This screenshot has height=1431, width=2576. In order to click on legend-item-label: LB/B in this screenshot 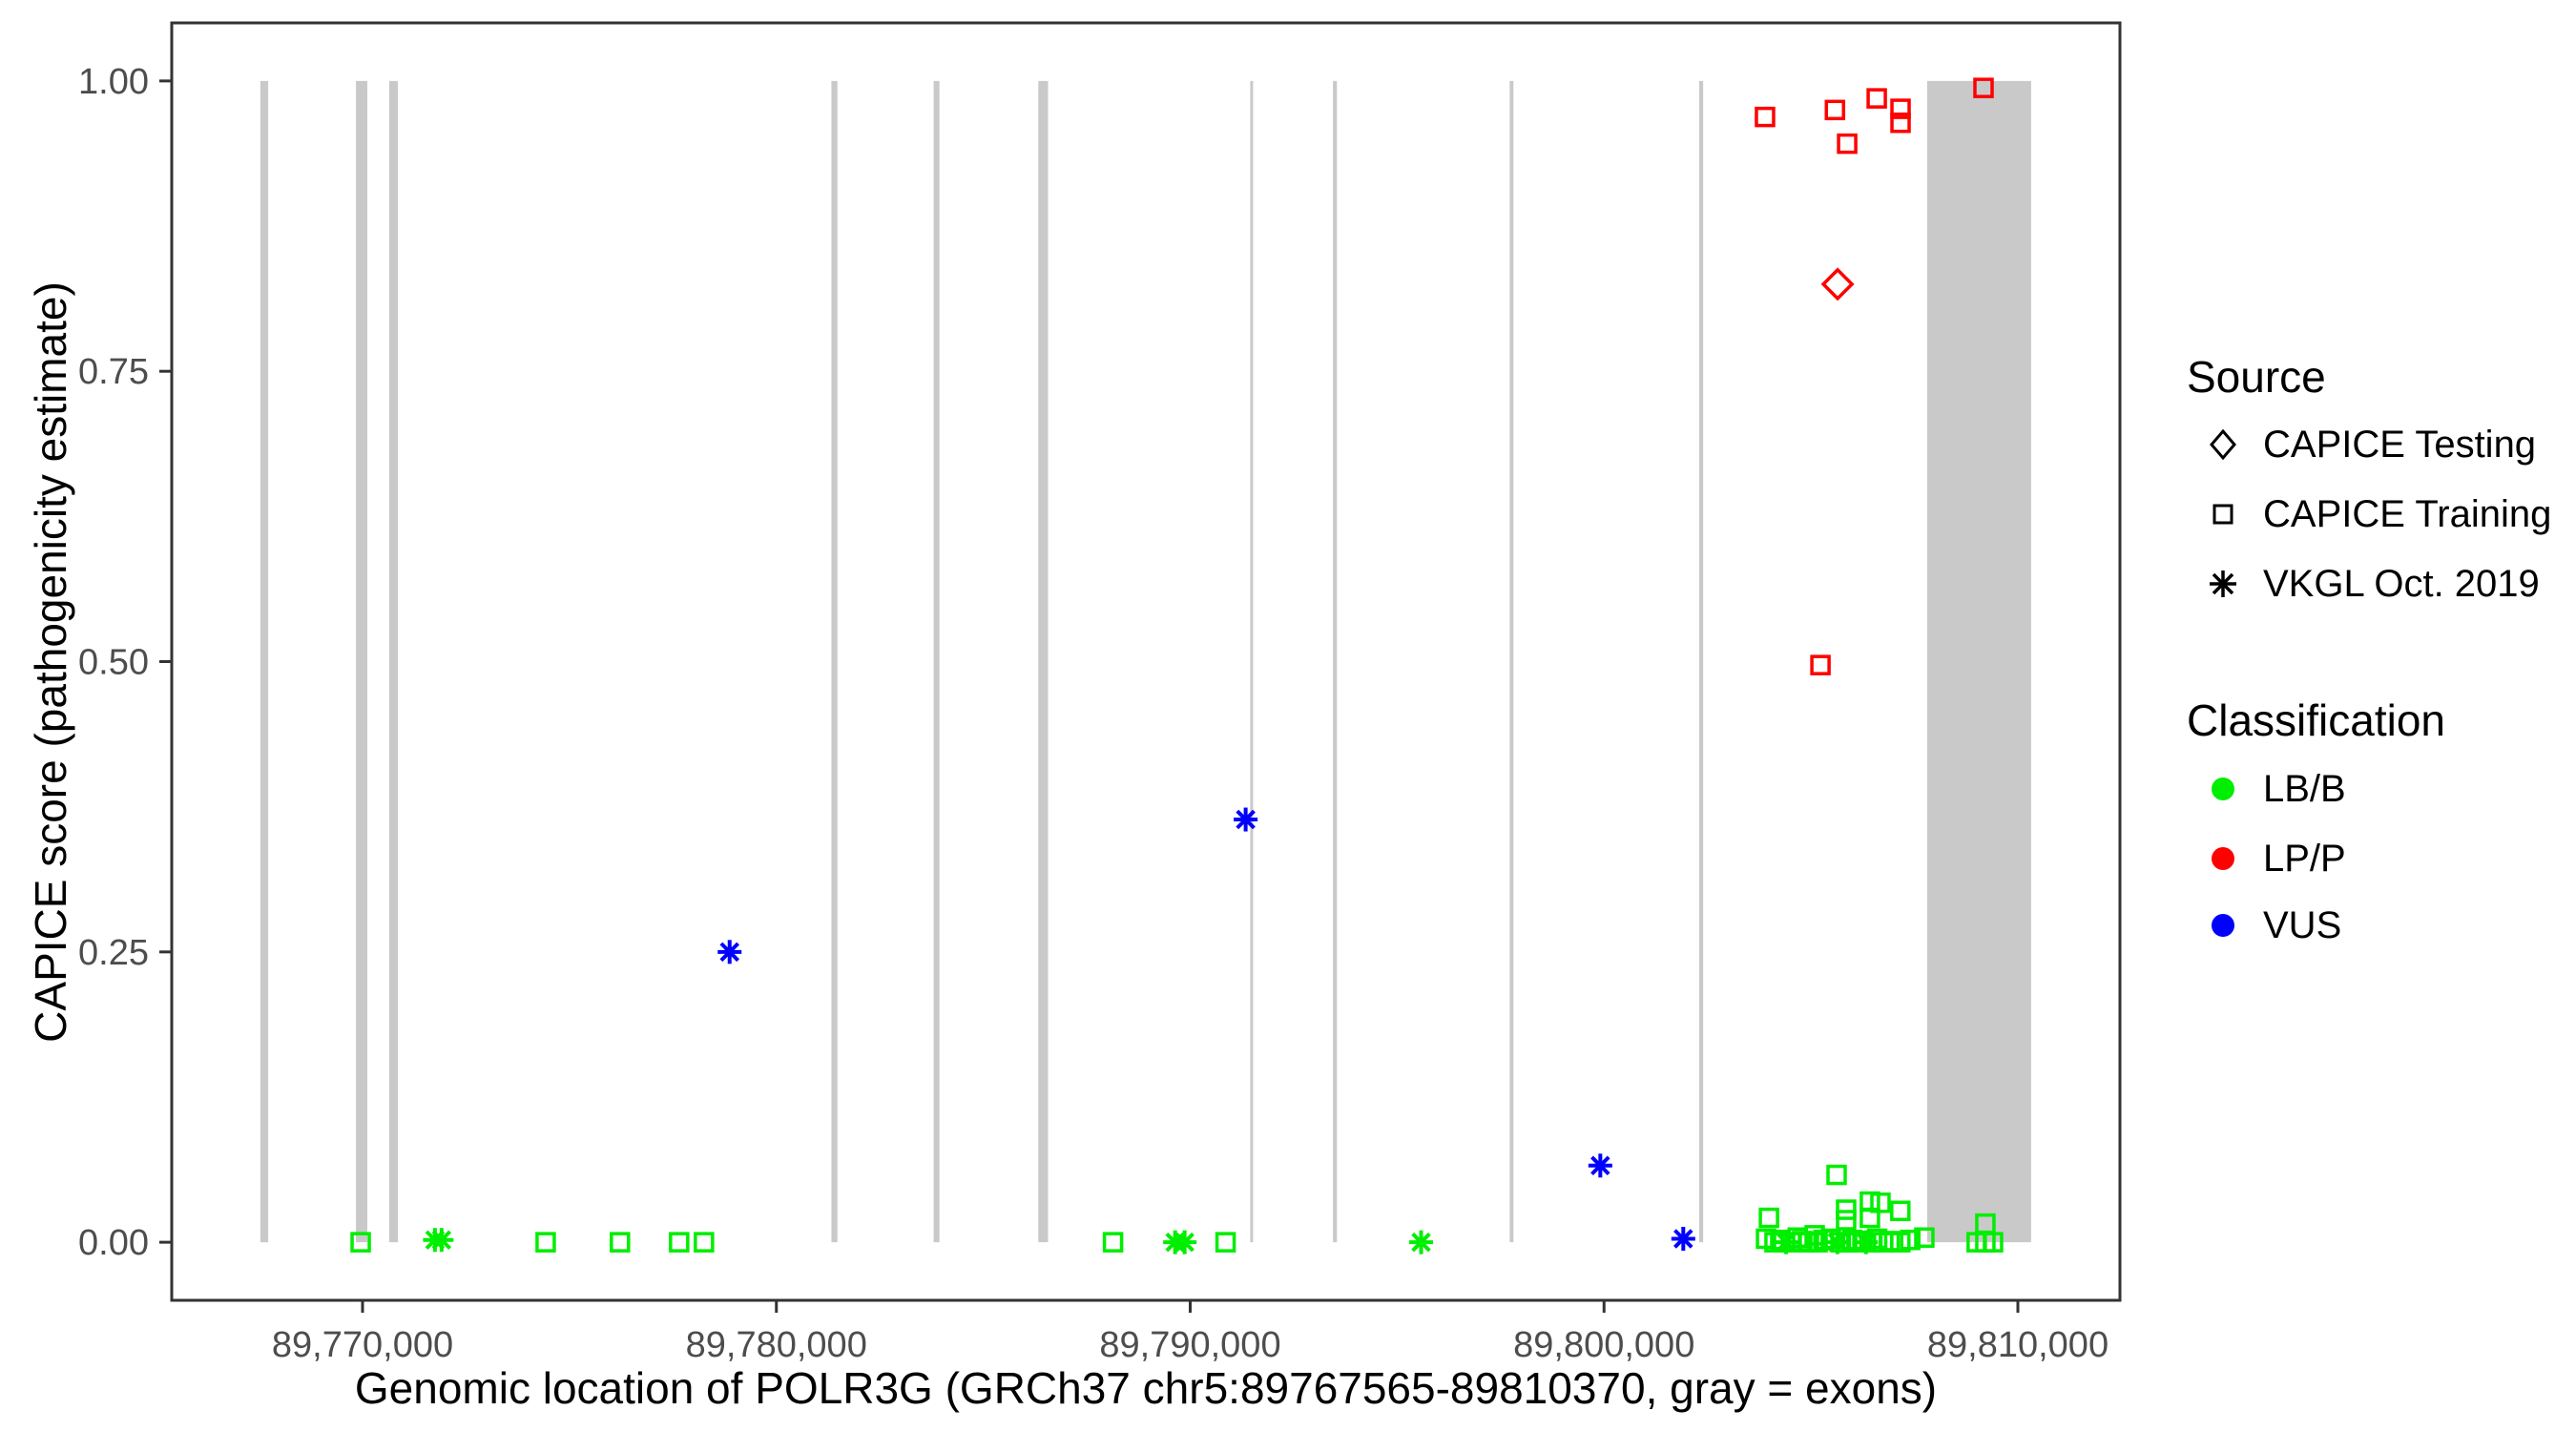, I will do `click(2304, 788)`.